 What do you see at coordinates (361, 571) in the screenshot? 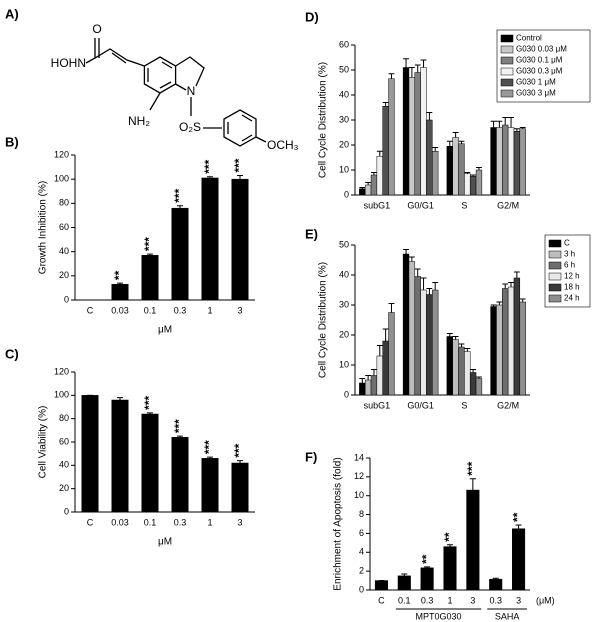
I see `y-tick-label: 2` at bounding box center [361, 571].